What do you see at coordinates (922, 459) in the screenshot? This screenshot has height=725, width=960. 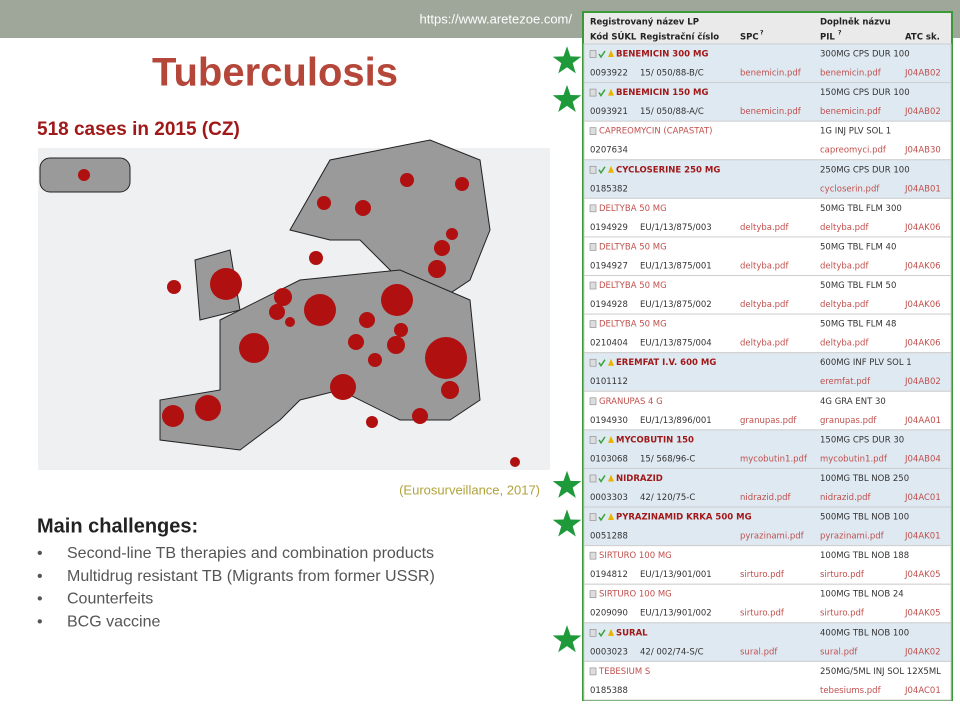 I see `atc-code: J04AB04` at bounding box center [922, 459].